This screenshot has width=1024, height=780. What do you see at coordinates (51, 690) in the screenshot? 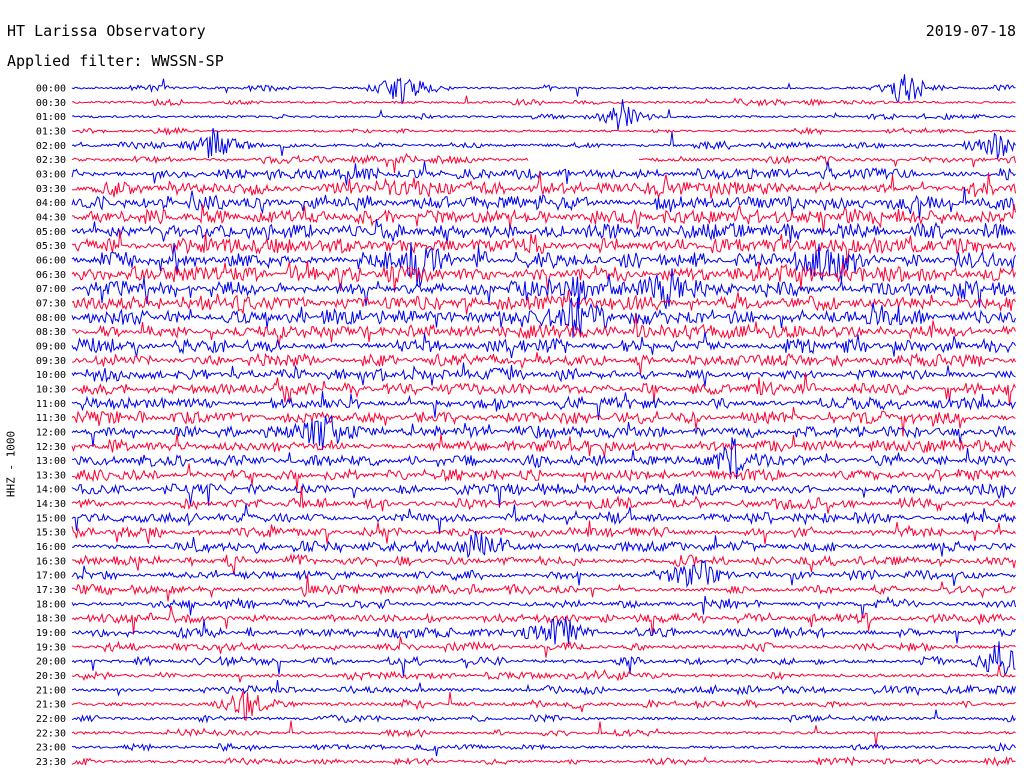
I see `row-label-2100: 21:00` at bounding box center [51, 690].